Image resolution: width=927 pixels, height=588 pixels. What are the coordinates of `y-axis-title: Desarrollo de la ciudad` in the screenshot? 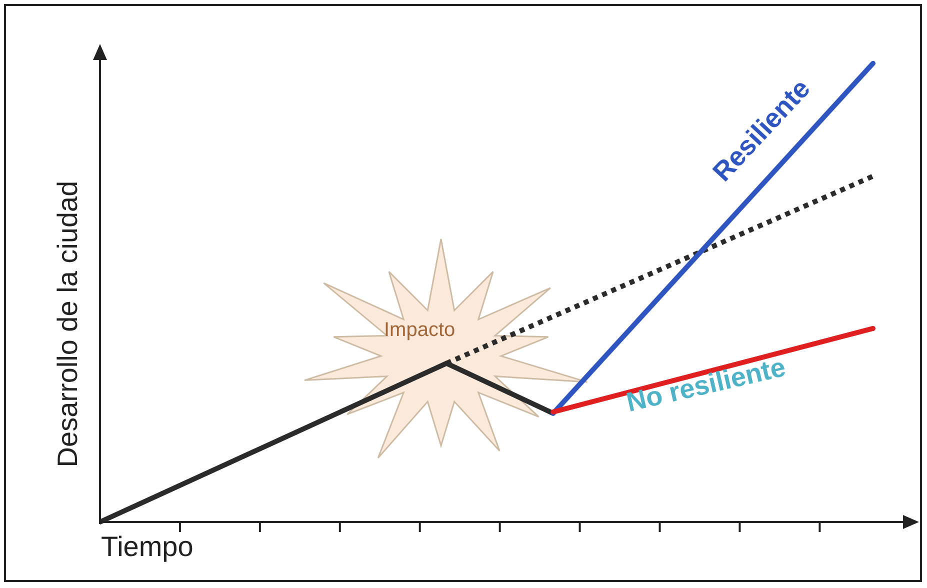 It's located at (68, 324).